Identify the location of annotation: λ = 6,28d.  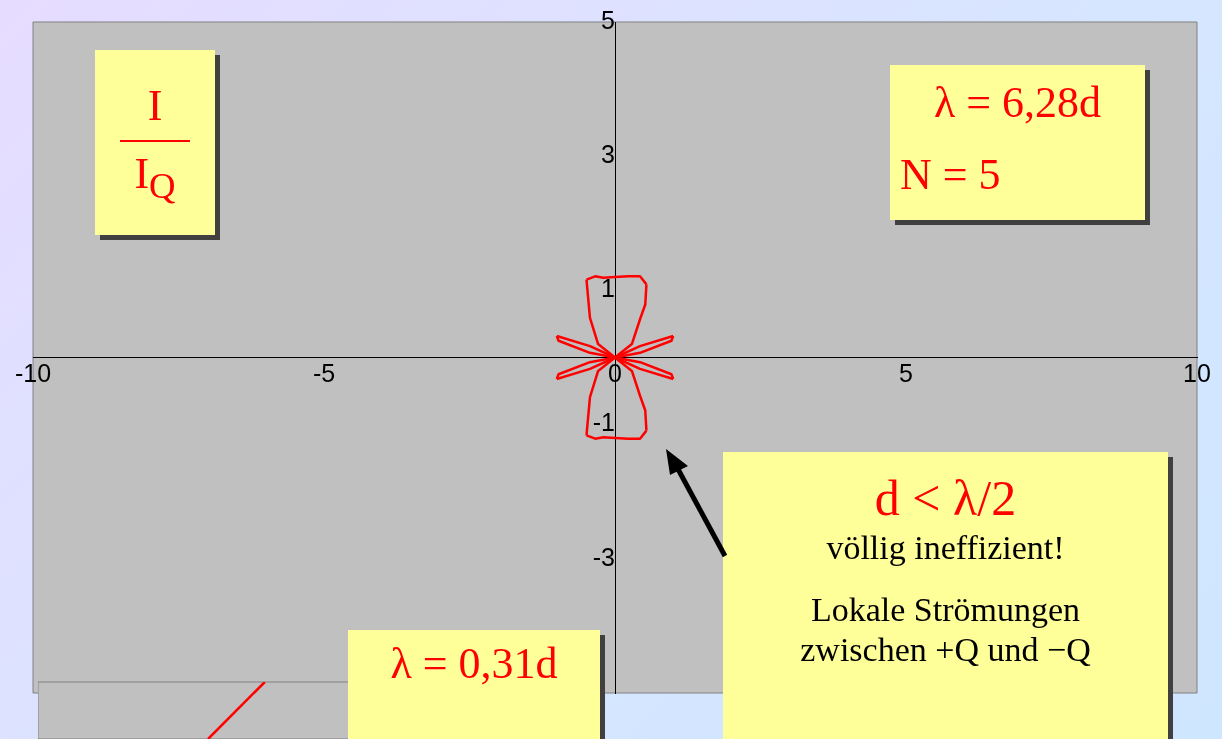
(1017, 103).